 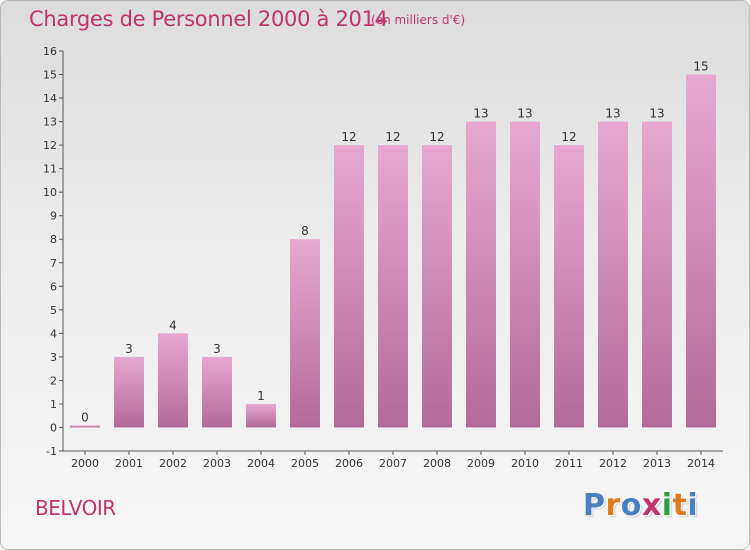 I want to click on y-tick-label: 0, so click(x=53, y=427).